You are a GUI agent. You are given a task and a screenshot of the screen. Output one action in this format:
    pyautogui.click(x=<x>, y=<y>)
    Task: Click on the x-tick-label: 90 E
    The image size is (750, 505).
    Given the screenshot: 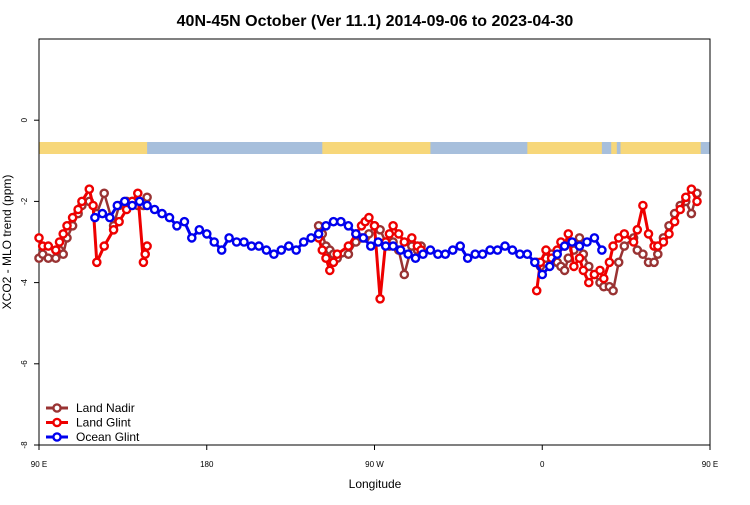 What is the action you would take?
    pyautogui.click(x=710, y=464)
    